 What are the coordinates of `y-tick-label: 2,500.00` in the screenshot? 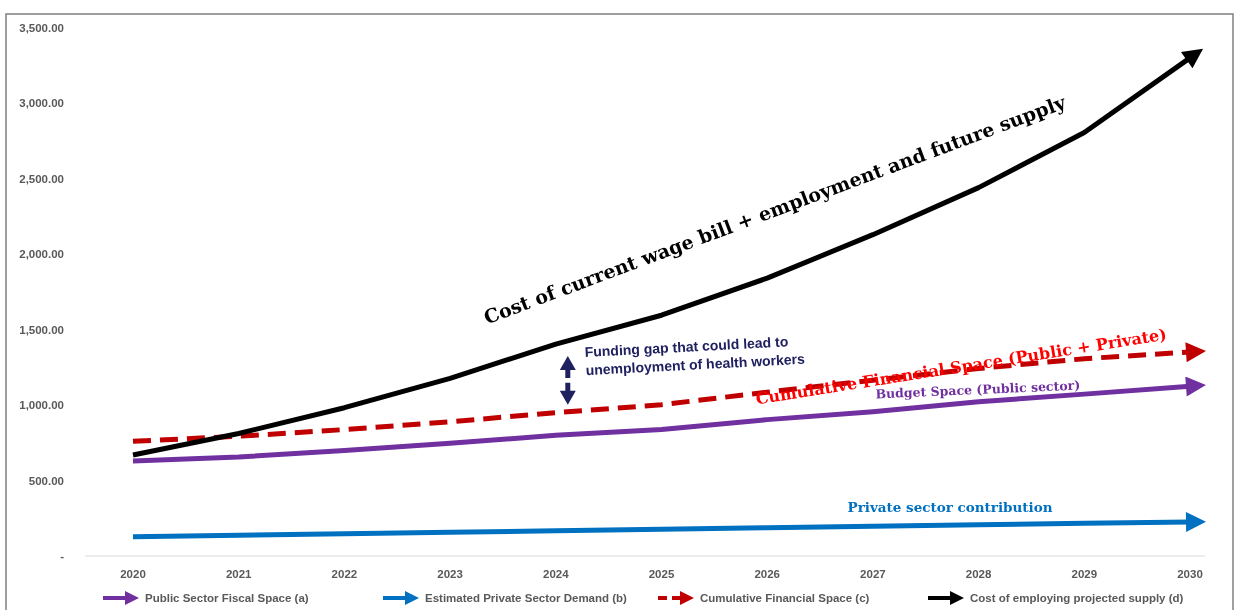 It's located at (41, 178).